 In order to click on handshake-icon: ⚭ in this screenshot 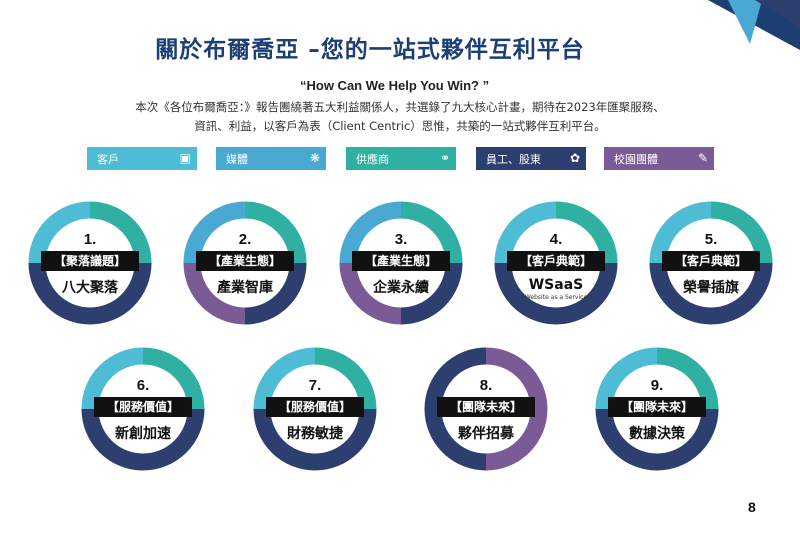, I will do `click(444, 158)`.